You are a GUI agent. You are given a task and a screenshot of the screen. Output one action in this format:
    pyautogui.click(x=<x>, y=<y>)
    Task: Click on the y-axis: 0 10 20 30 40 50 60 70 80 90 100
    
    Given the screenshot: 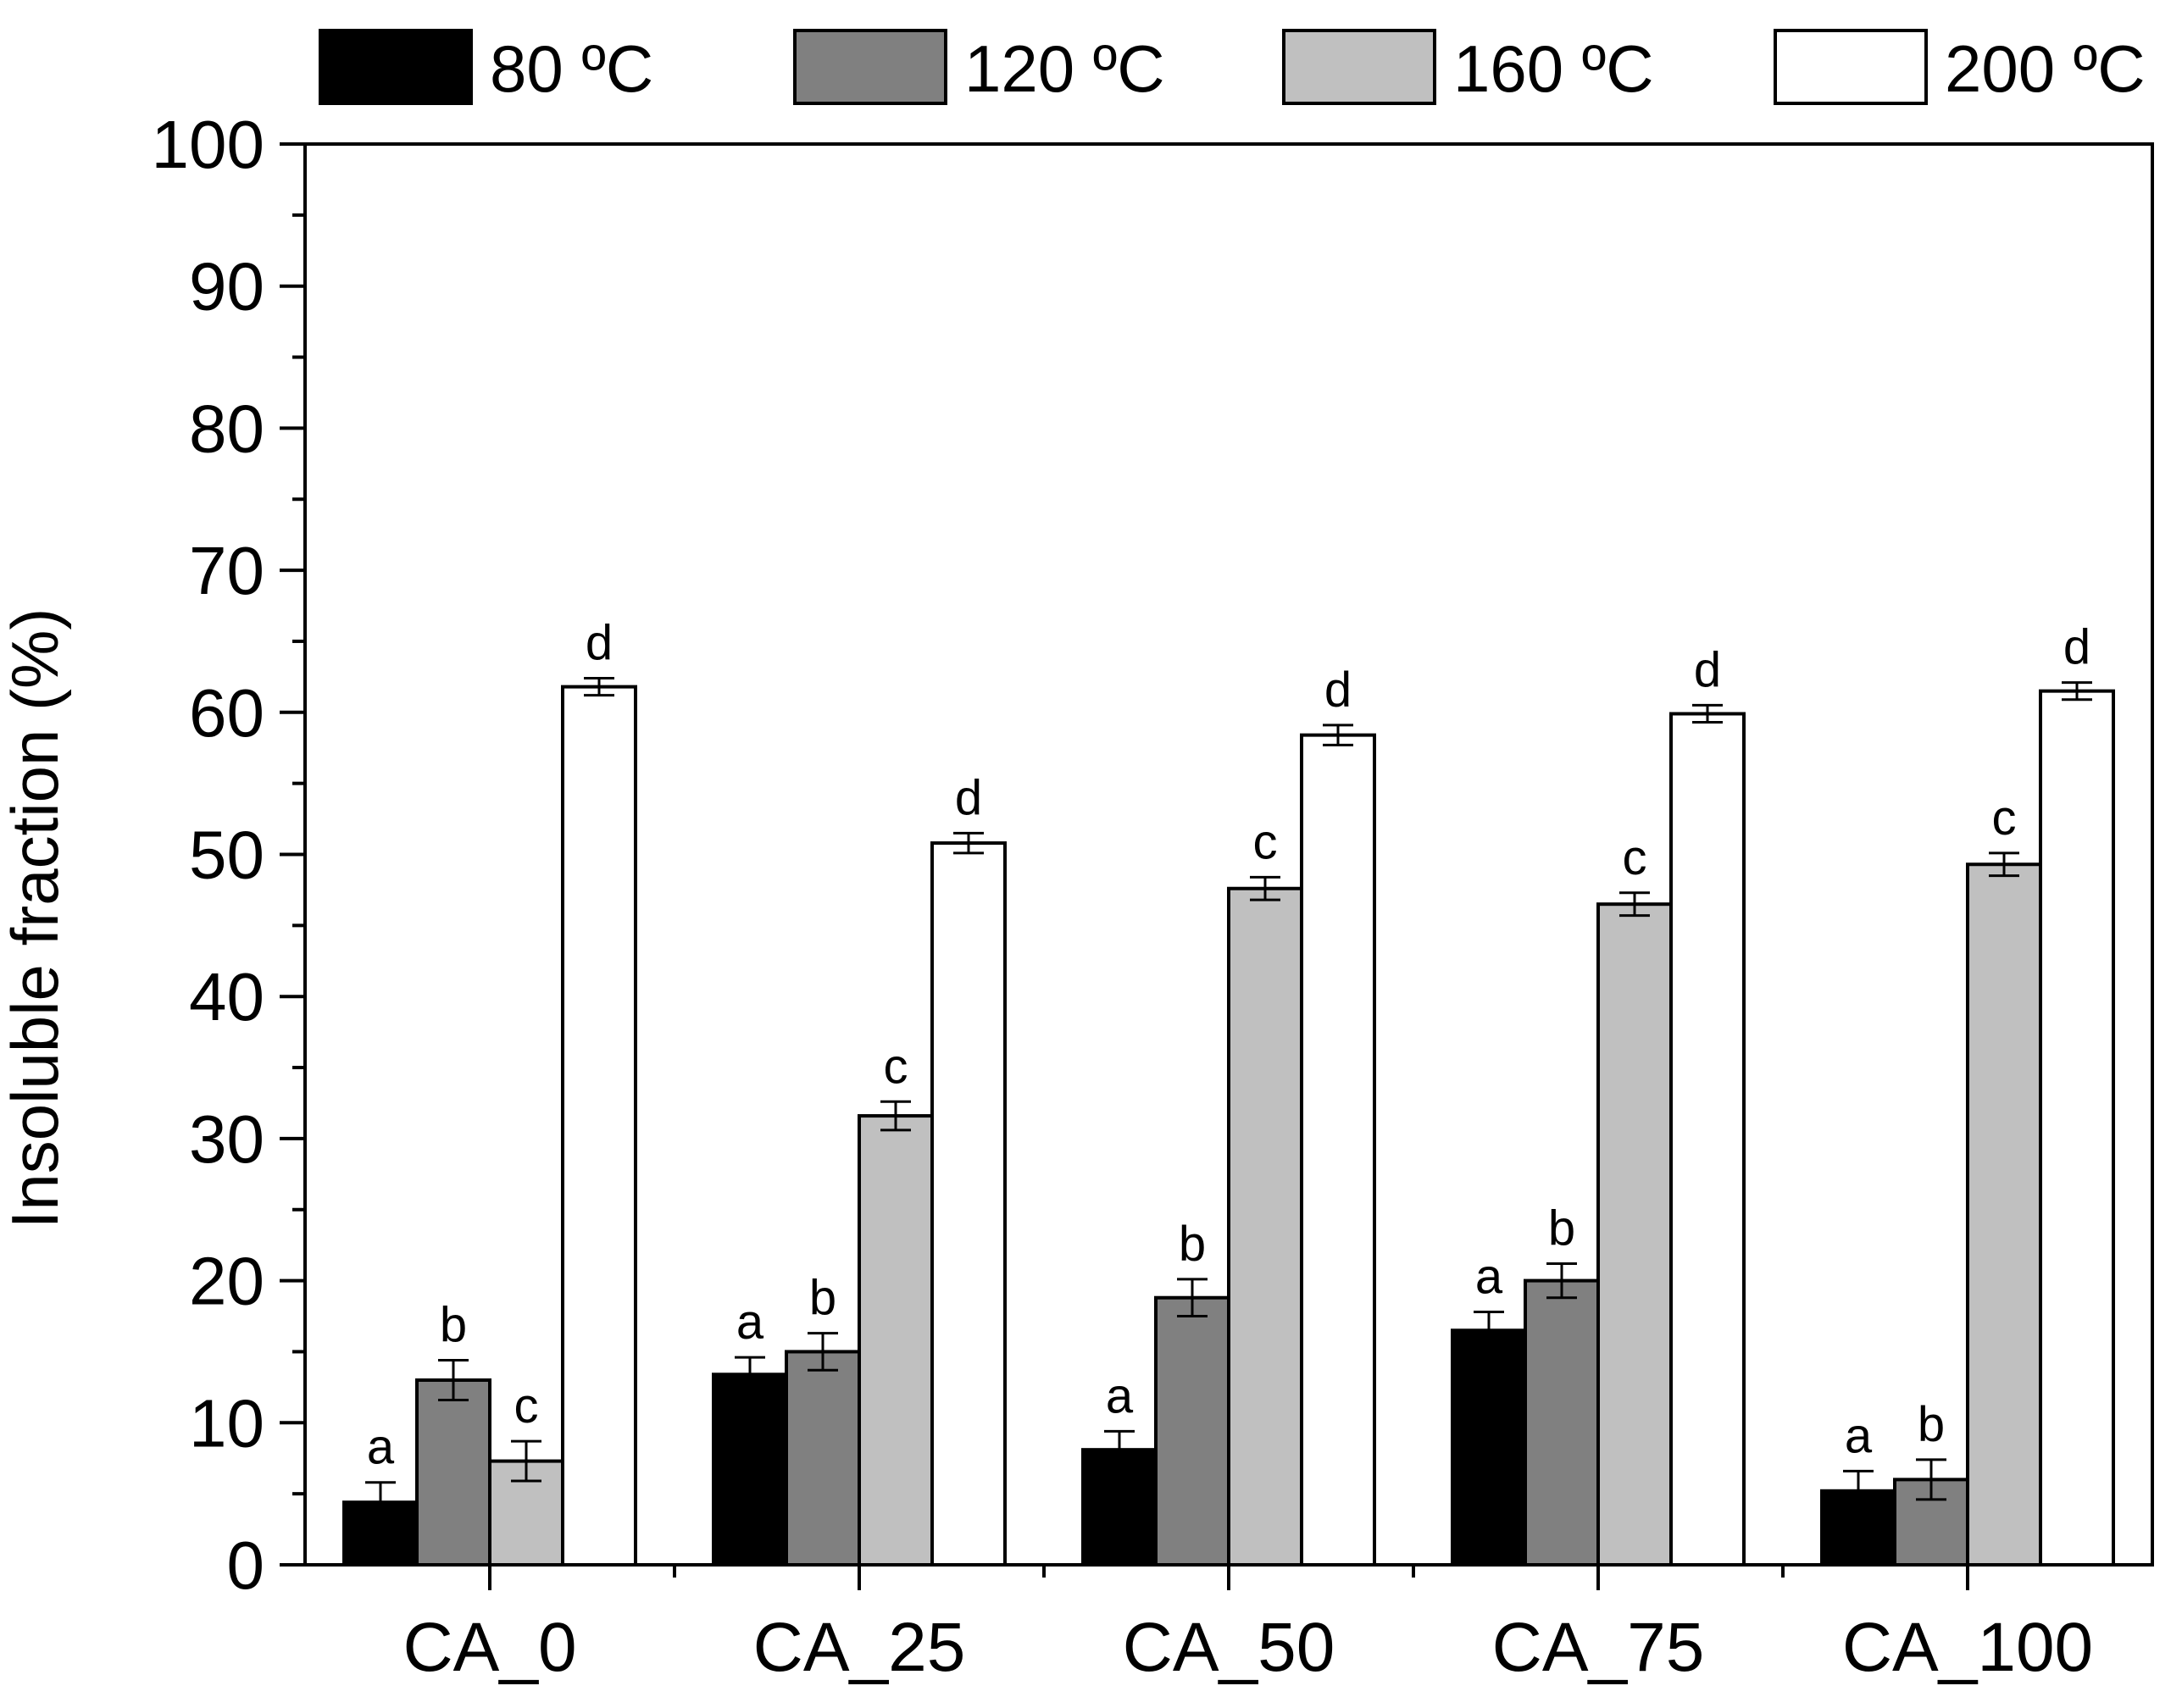 What is the action you would take?
    pyautogui.click(x=228, y=855)
    